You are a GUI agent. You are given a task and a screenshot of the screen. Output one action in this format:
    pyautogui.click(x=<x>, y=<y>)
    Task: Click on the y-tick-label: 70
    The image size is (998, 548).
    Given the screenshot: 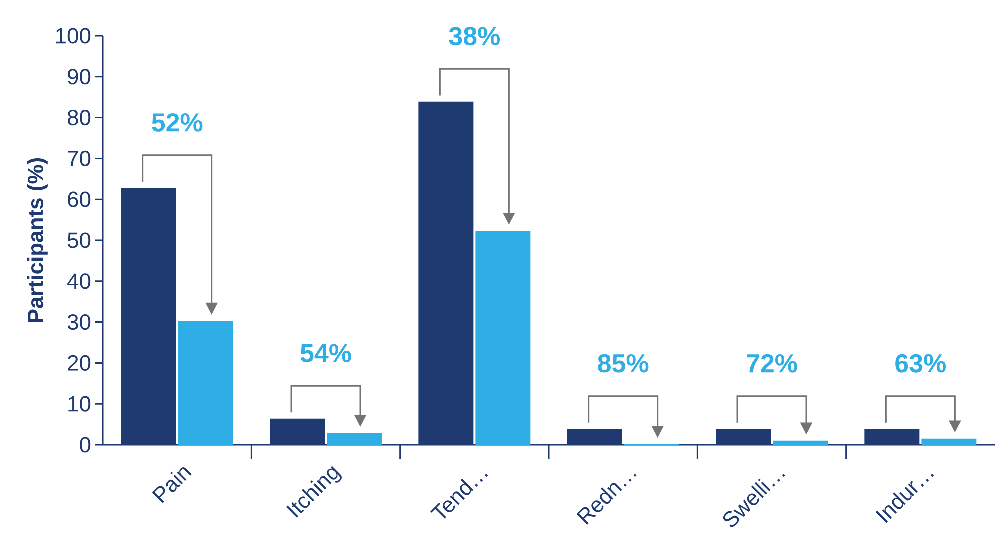 What is the action you would take?
    pyautogui.click(x=79, y=158)
    